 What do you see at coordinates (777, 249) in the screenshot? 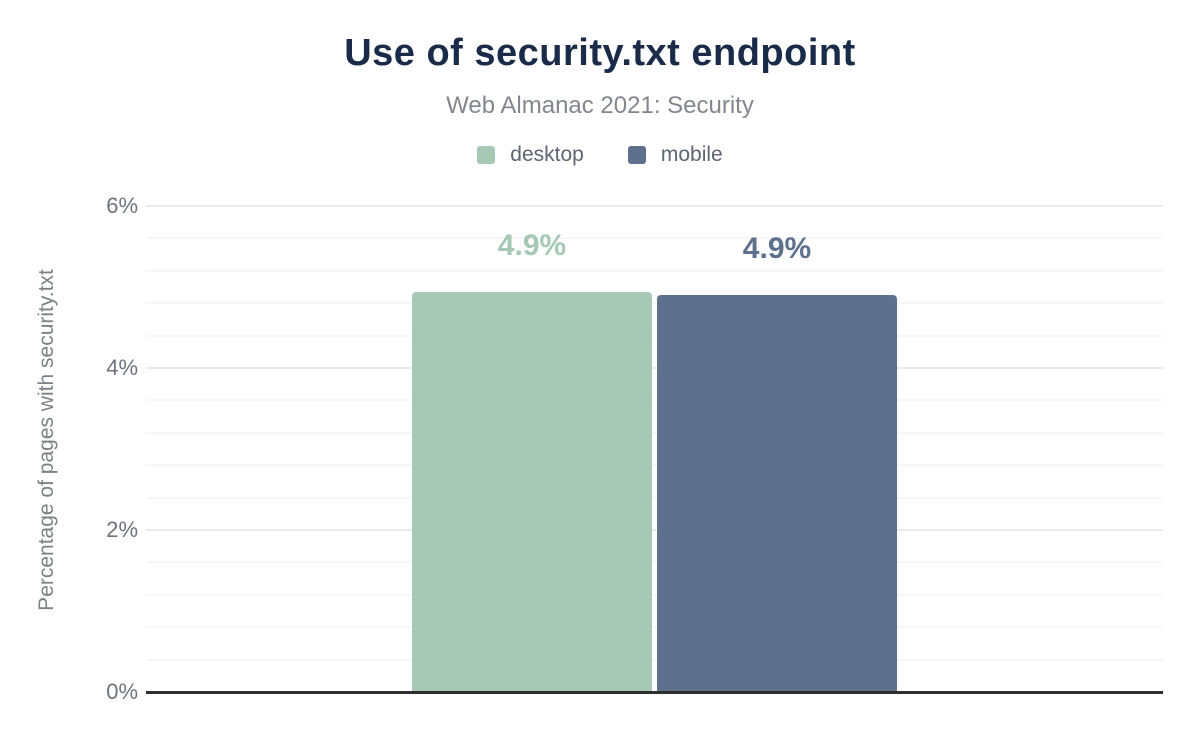
I see `mobile-value-label: 4.9%` at bounding box center [777, 249].